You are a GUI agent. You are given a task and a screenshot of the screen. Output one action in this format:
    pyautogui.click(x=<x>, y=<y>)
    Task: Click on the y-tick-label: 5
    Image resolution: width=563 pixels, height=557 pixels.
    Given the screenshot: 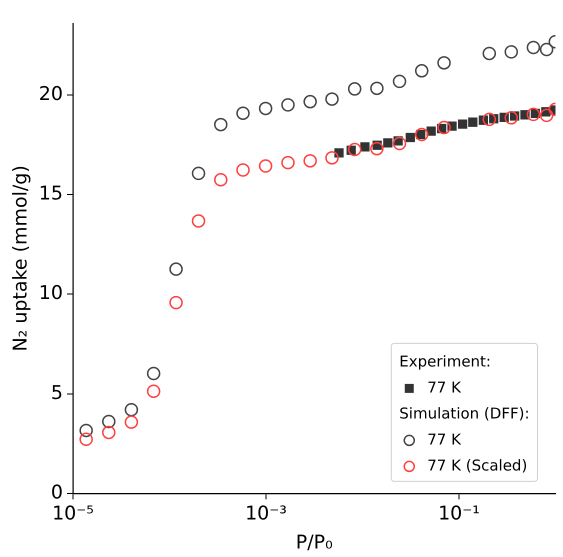 What is the action you would take?
    pyautogui.click(x=56, y=393)
    